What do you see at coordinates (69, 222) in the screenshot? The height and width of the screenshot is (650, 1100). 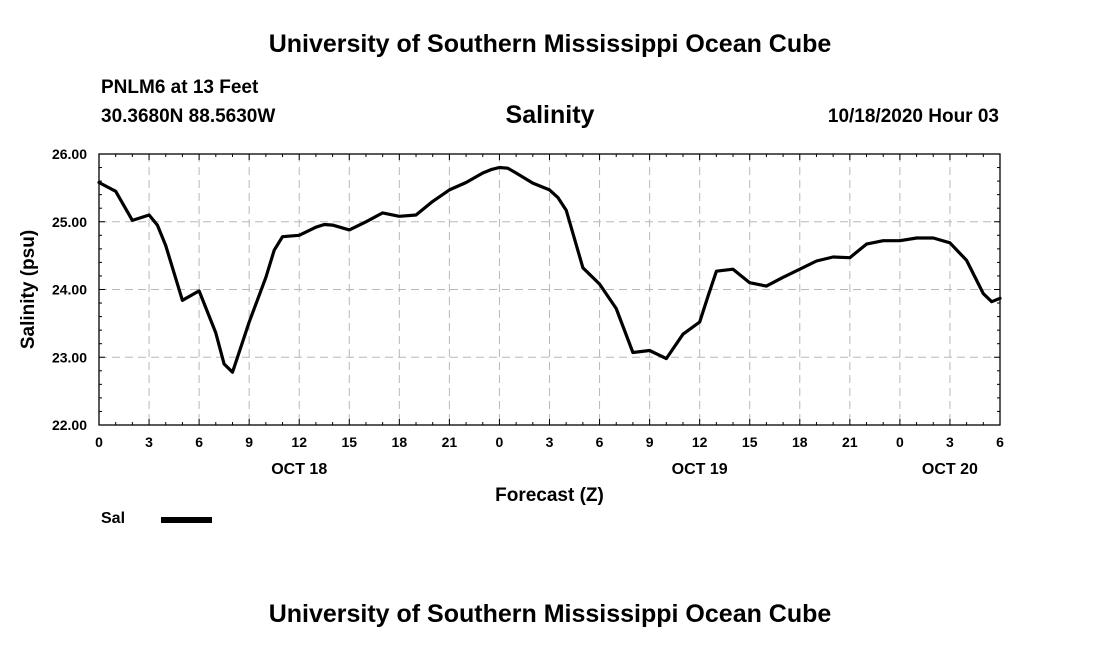 I see `y-tick-label: 25.00` at bounding box center [69, 222].